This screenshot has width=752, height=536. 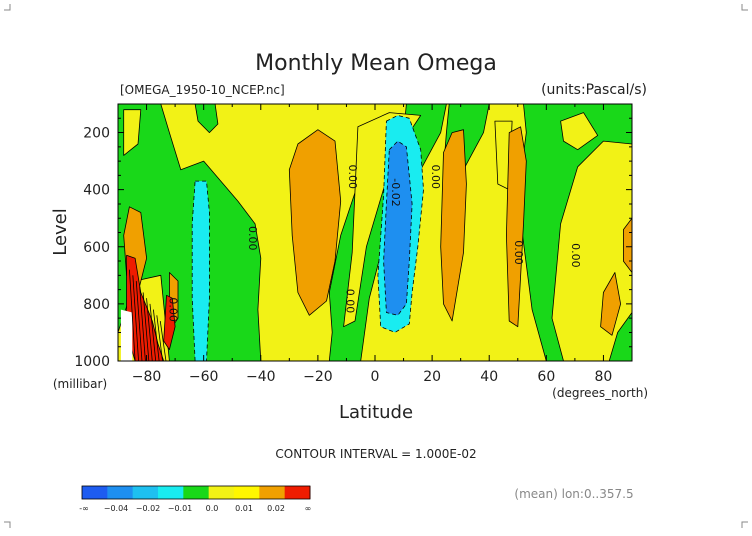 What do you see at coordinates (148, 508) in the screenshot?
I see `colorbar-tick-label: −0.02` at bounding box center [148, 508].